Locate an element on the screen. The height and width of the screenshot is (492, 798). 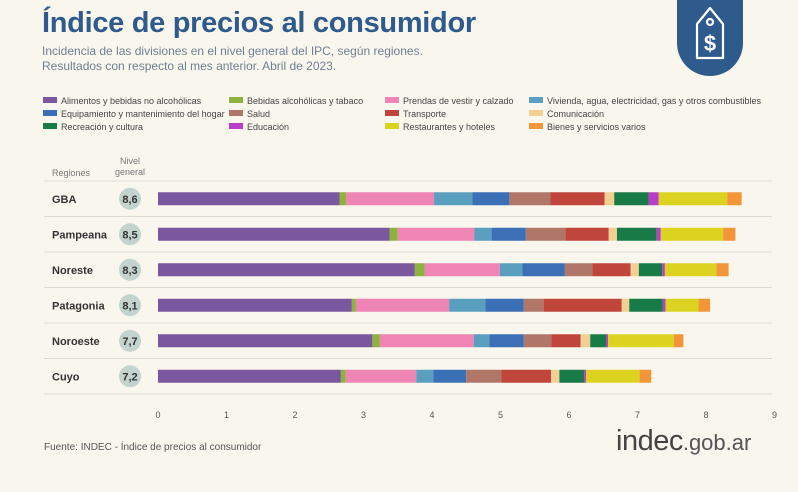
x-tick-label: 2 is located at coordinates (294, 415).